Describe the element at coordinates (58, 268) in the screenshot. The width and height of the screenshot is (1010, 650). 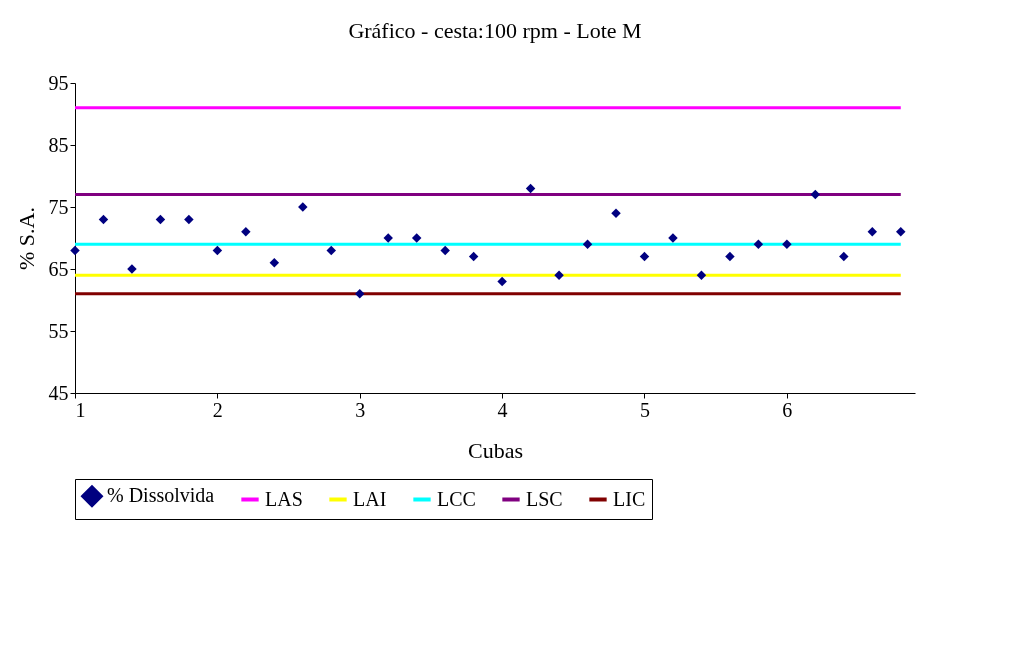
I see `y-tick-label: 65` at that location.